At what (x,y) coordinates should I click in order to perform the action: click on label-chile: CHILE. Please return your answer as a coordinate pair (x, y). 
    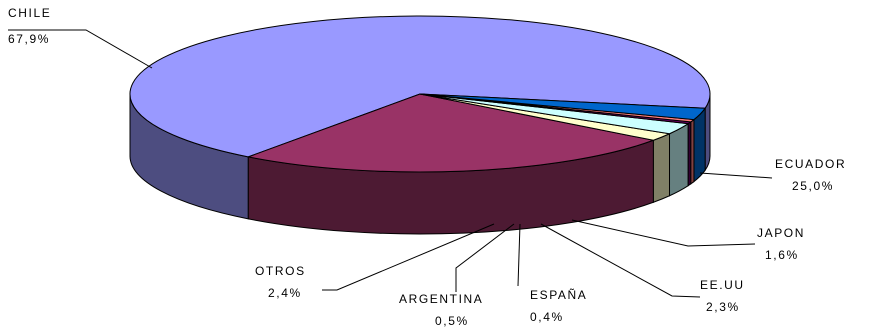
    Looking at the image, I should click on (29, 13).